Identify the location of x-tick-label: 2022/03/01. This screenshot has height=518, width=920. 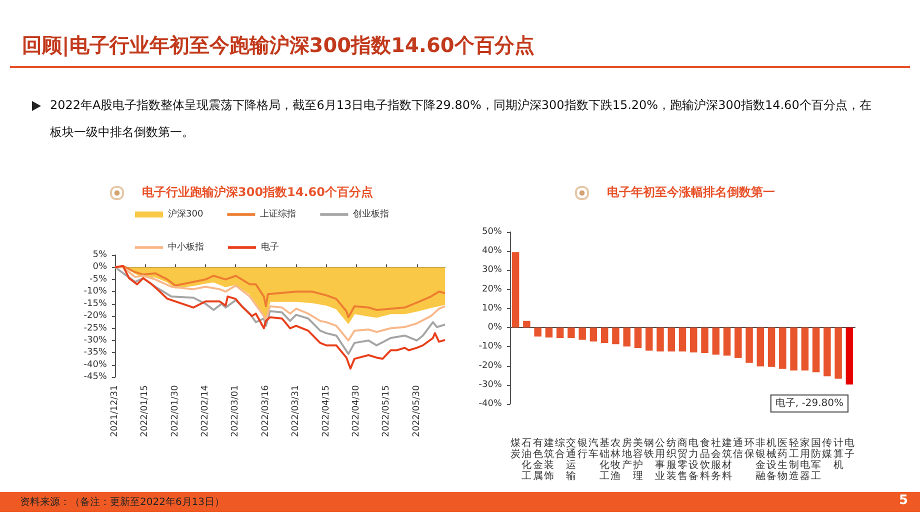
(235, 411).